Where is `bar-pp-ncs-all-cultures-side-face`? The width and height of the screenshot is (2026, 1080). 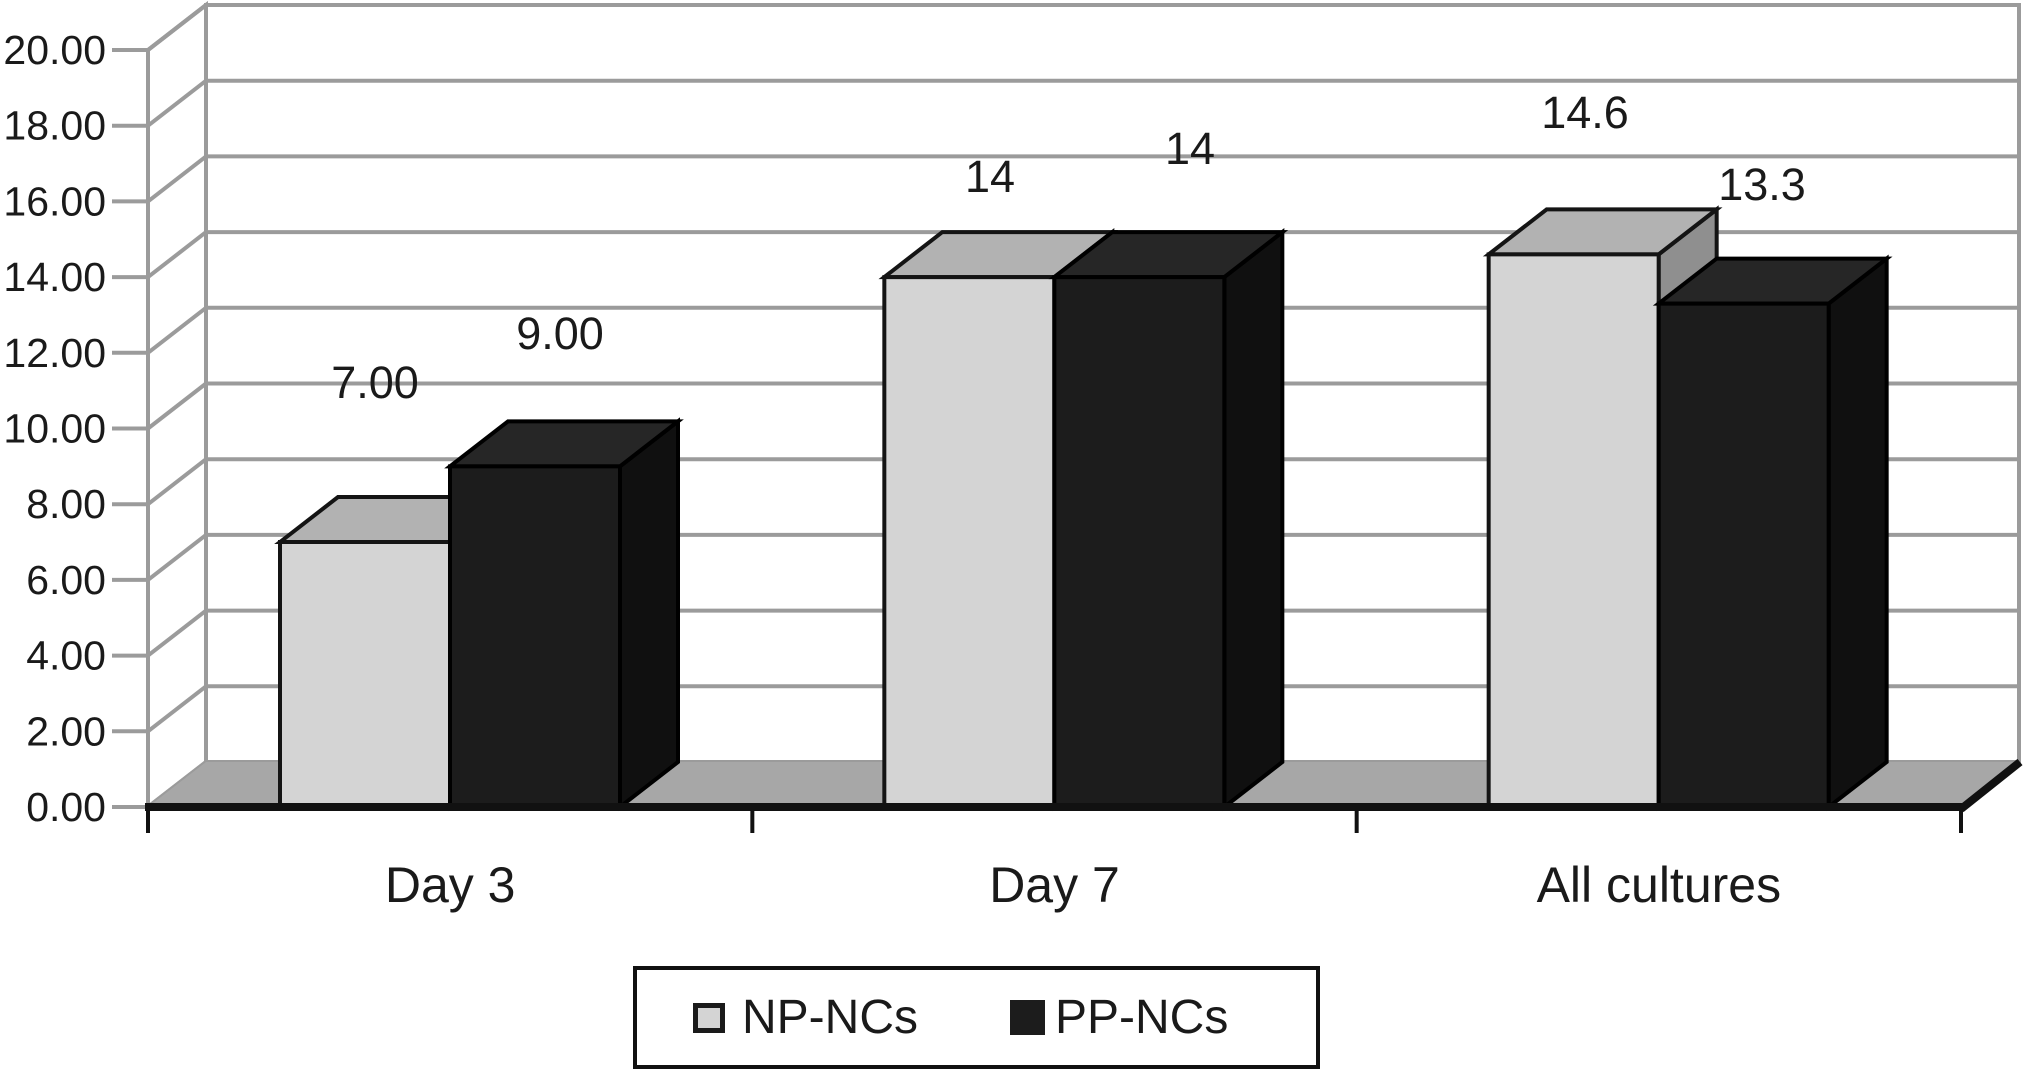
bar-pp-ncs-all-cultures-side-face is located at coordinates (1857, 533).